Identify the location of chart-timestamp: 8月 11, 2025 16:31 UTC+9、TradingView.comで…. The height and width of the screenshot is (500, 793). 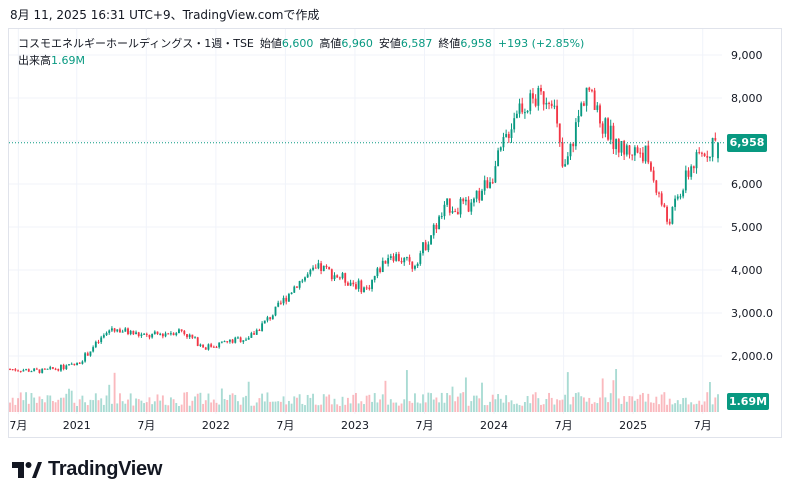
(165, 15).